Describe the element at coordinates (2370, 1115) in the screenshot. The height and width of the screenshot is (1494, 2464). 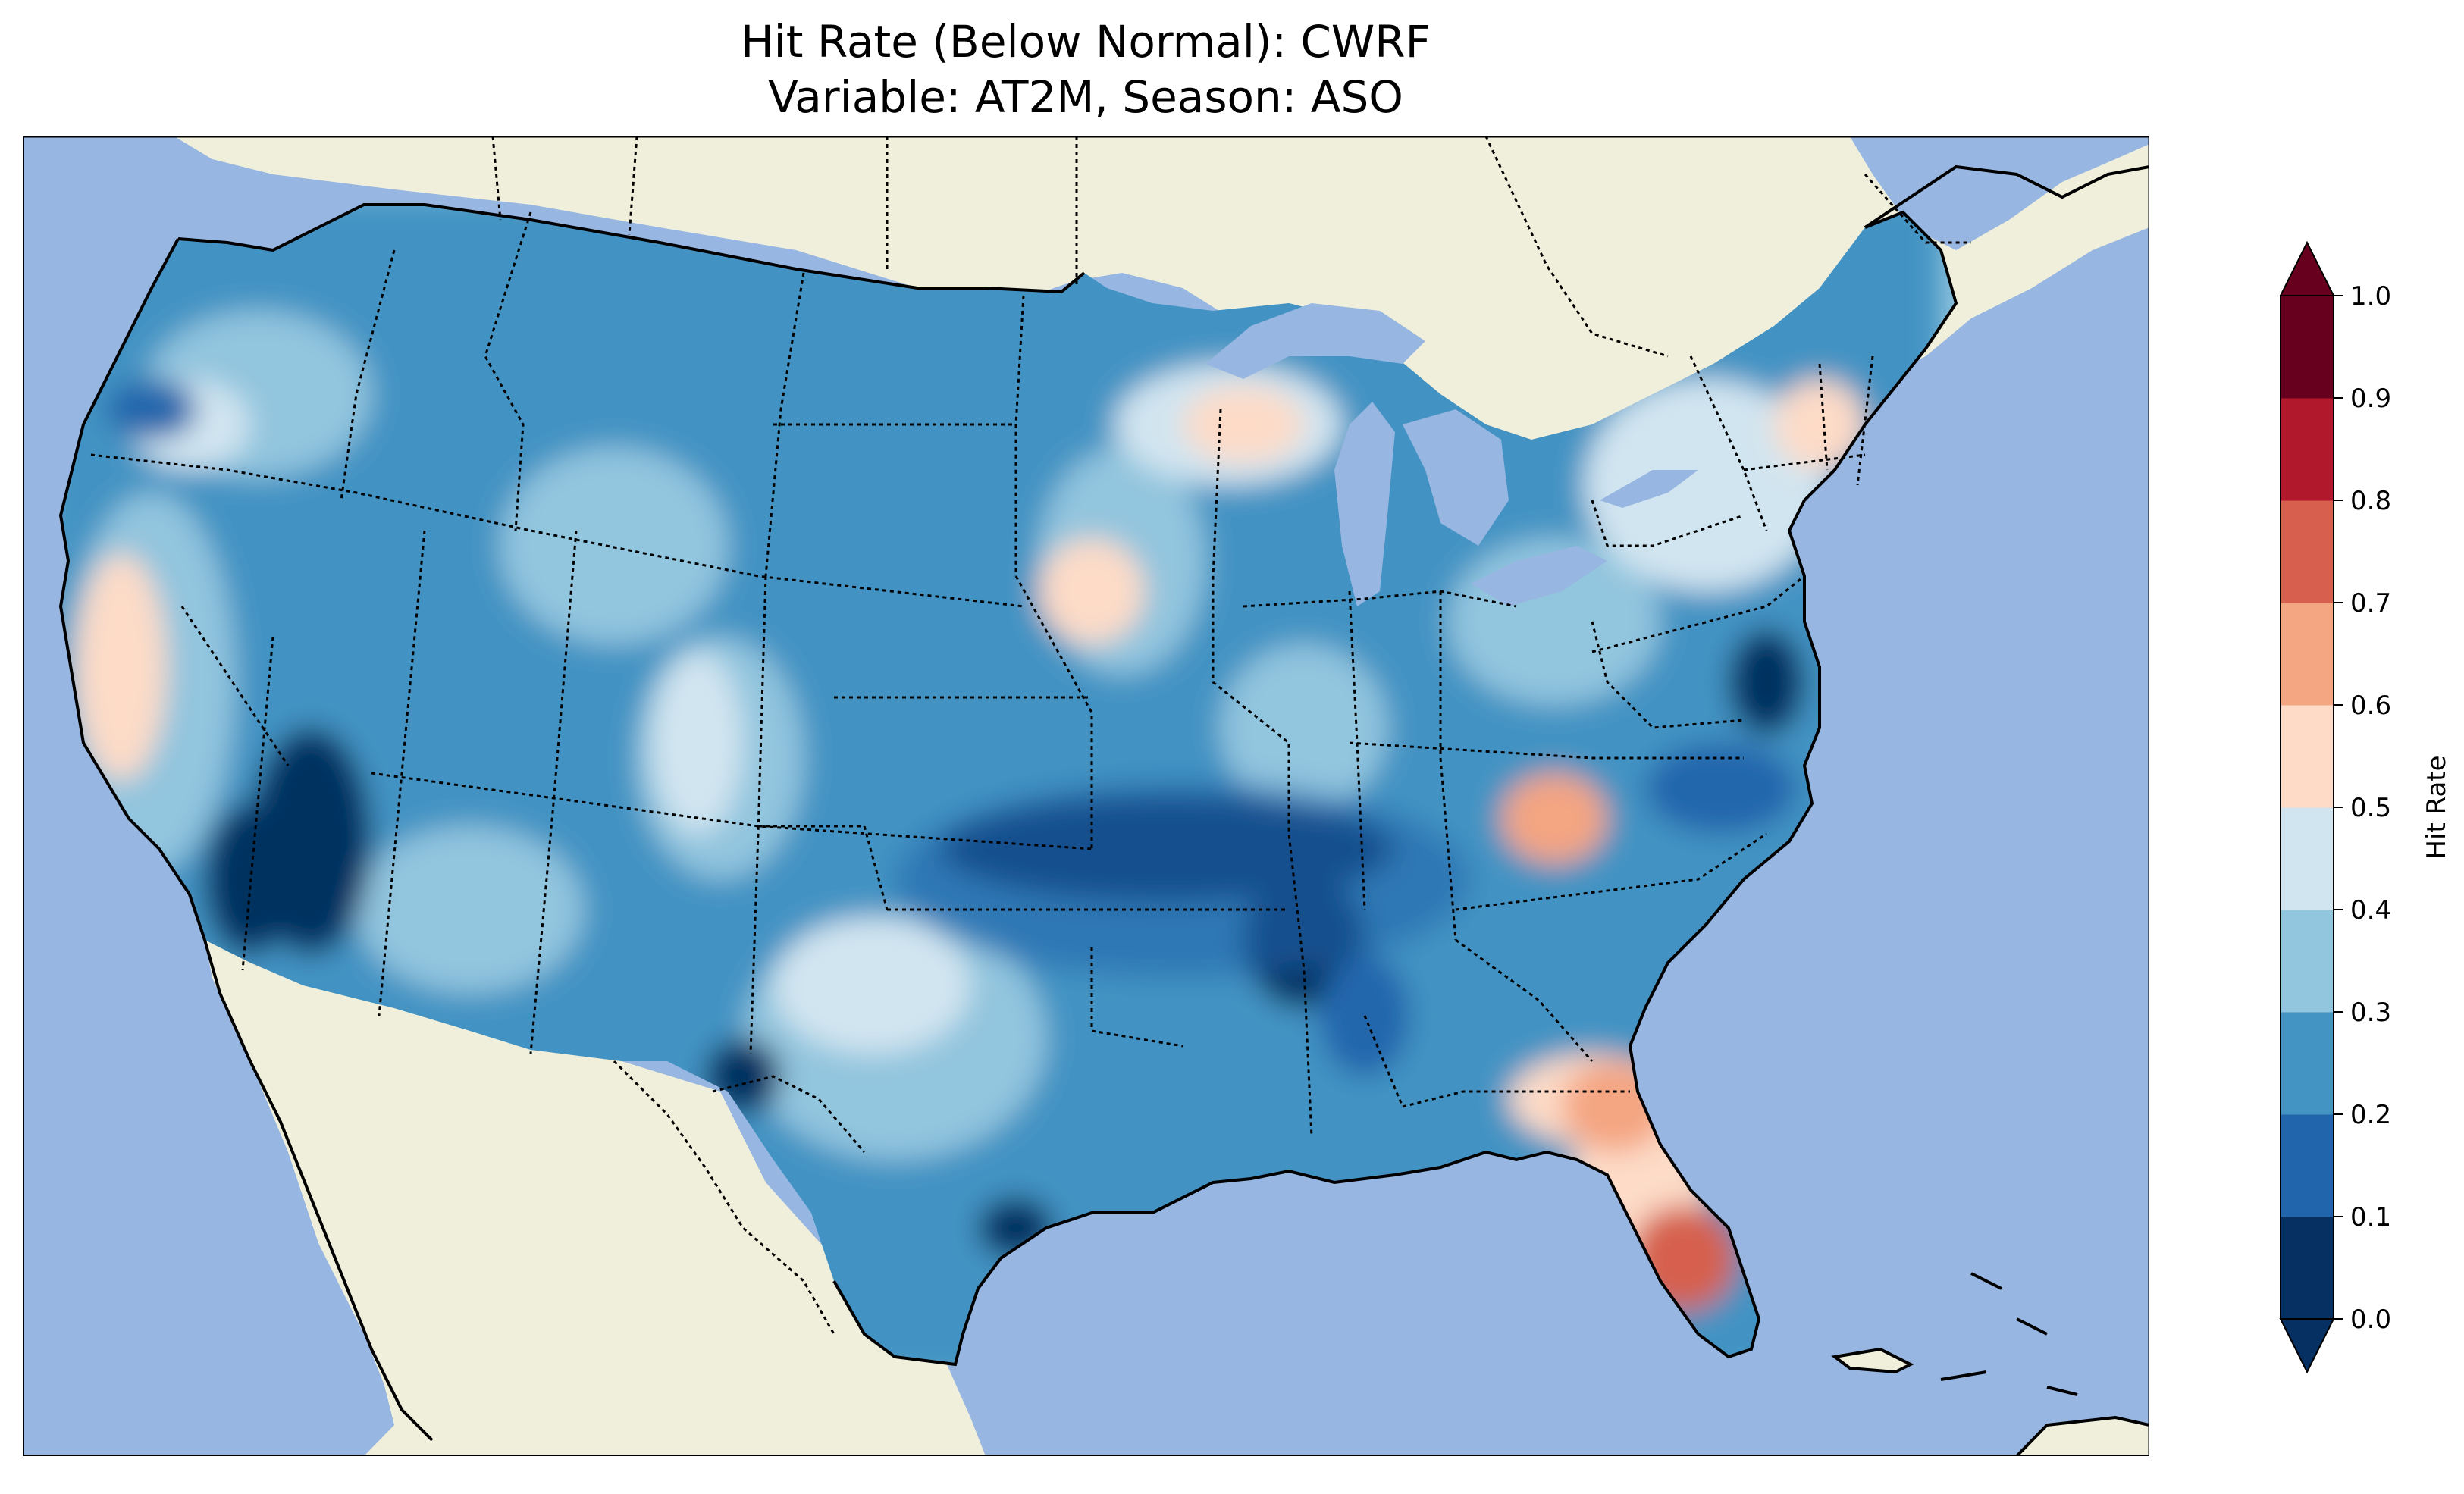
I see `colorbar-tick-label: 0.2` at that location.